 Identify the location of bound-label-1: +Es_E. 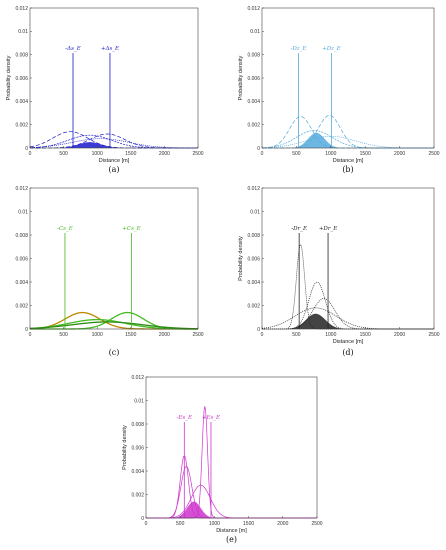
(211, 418).